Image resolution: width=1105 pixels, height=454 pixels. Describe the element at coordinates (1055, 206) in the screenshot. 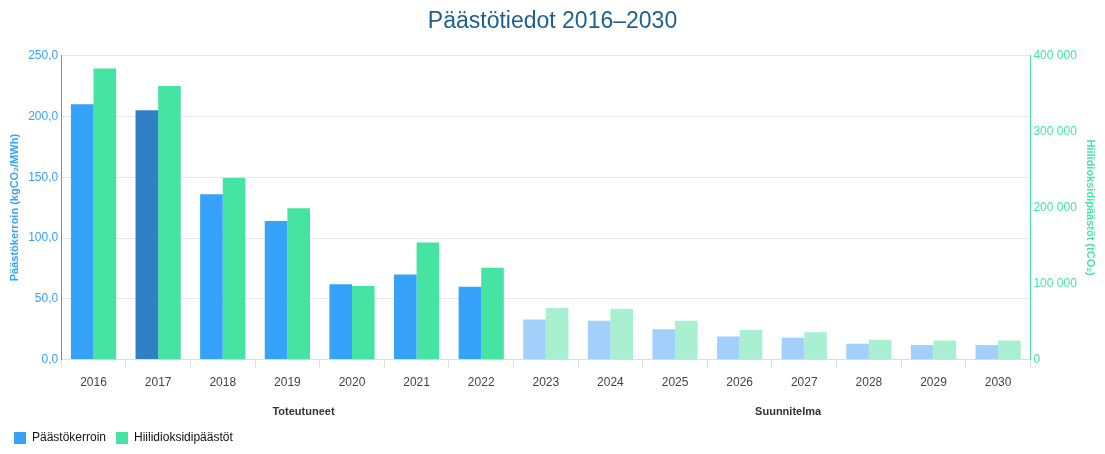

I see `y2-tick-label: 200 000` at that location.